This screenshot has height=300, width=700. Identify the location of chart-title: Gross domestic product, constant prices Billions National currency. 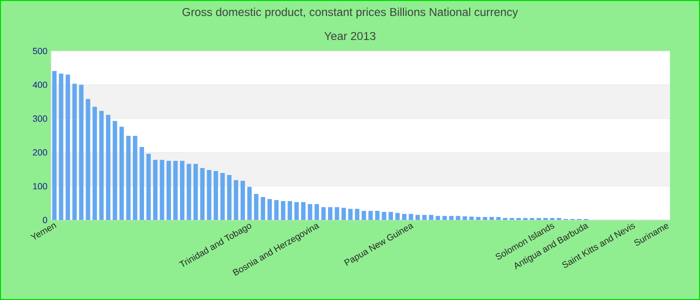
(350, 13).